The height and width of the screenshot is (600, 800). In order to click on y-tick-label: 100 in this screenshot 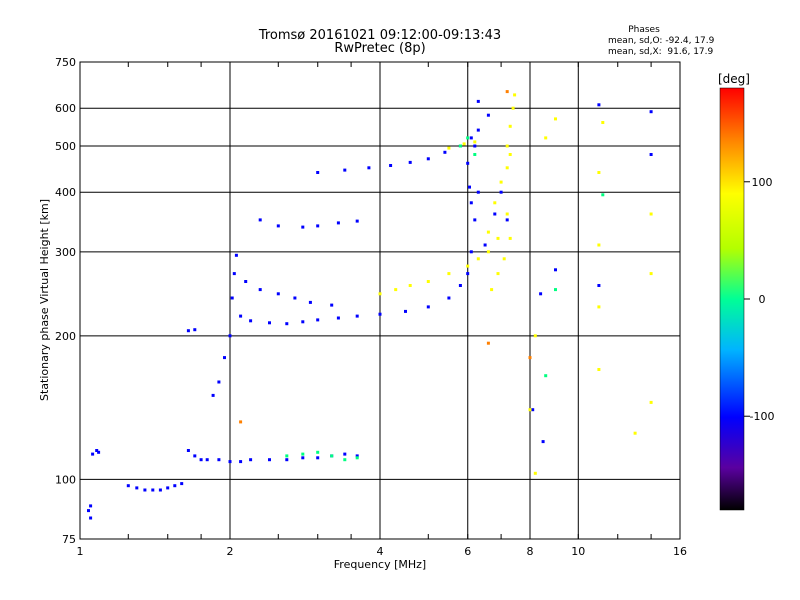, I will do `click(65, 479)`.